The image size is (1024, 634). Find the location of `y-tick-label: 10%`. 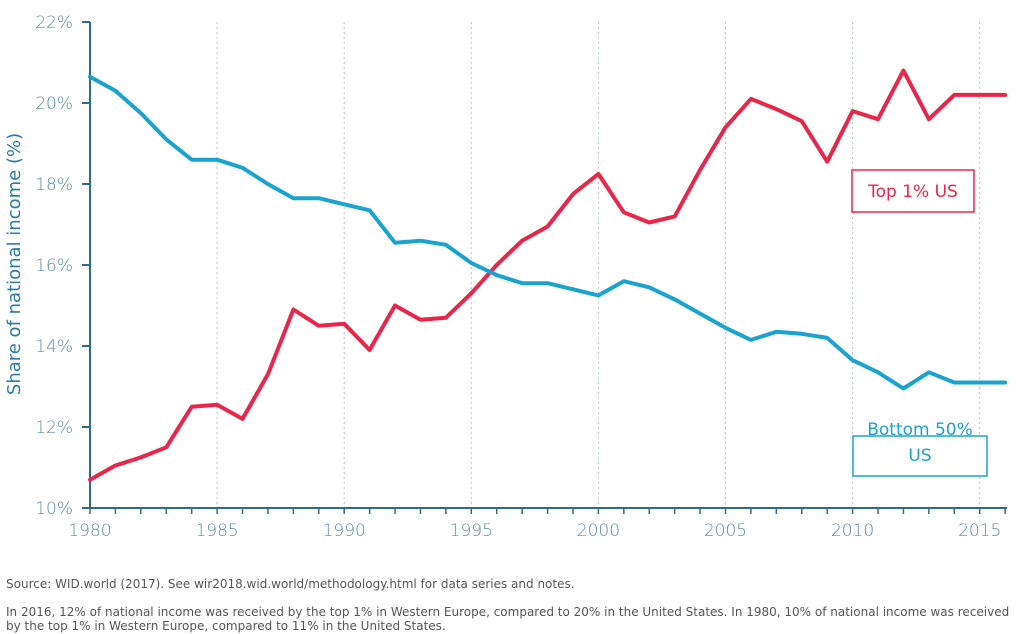

y-tick-label: 10% is located at coordinates (54, 509).